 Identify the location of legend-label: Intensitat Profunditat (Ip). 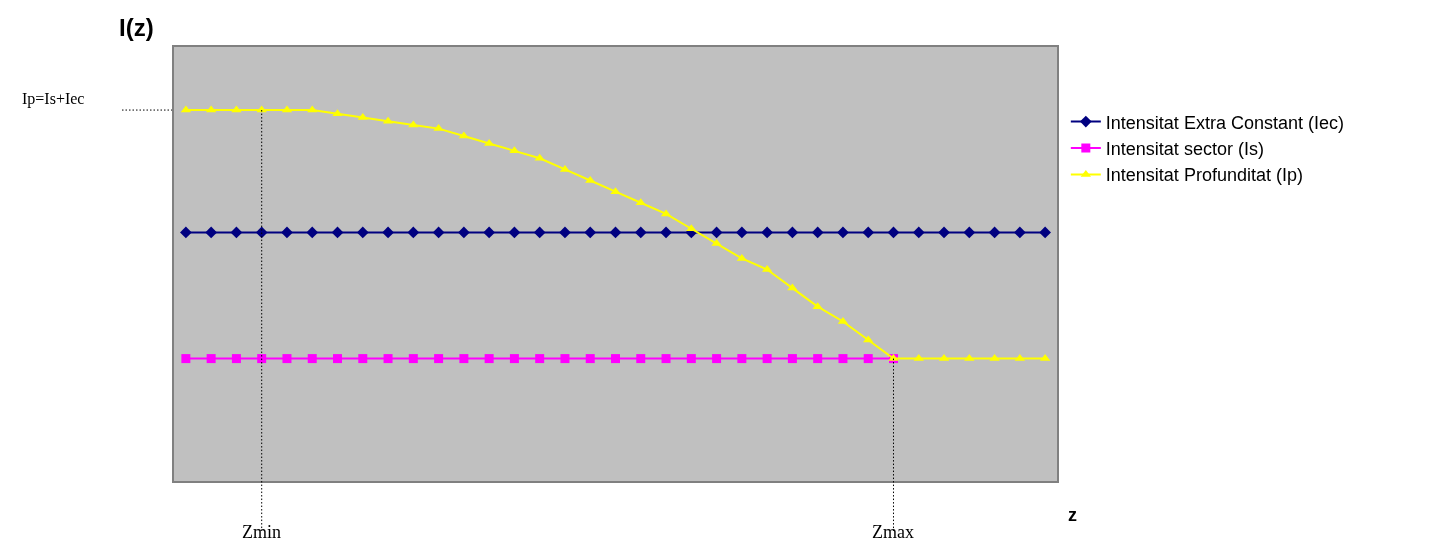
(1204, 175).